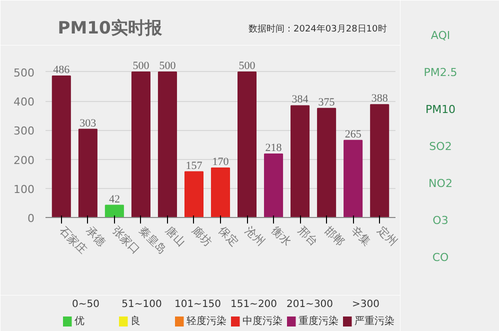 The width and height of the screenshot is (499, 331). What do you see at coordinates (310, 304) in the screenshot?
I see `text: 201~300` at bounding box center [310, 304].